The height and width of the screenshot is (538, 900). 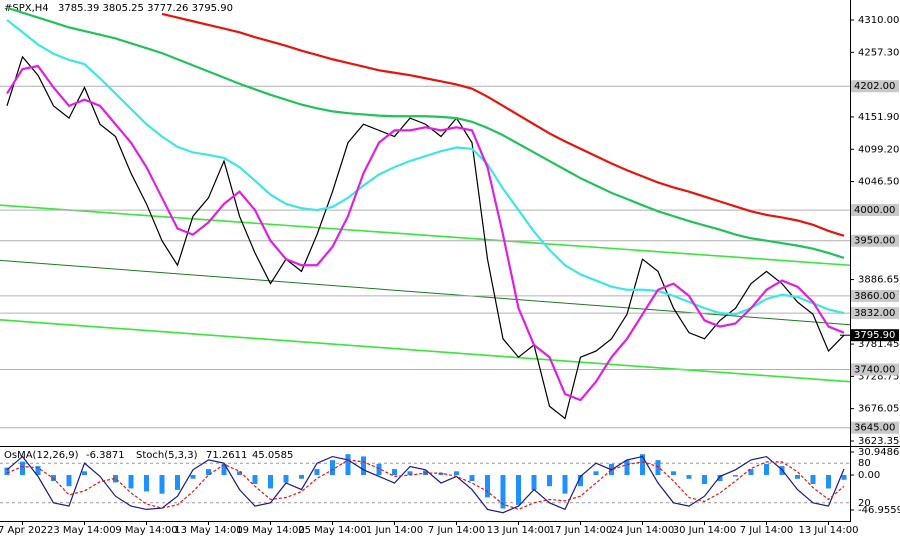 What do you see at coordinates (878, 376) in the screenshot?
I see `y-tick-label: 3728.75` at bounding box center [878, 376].